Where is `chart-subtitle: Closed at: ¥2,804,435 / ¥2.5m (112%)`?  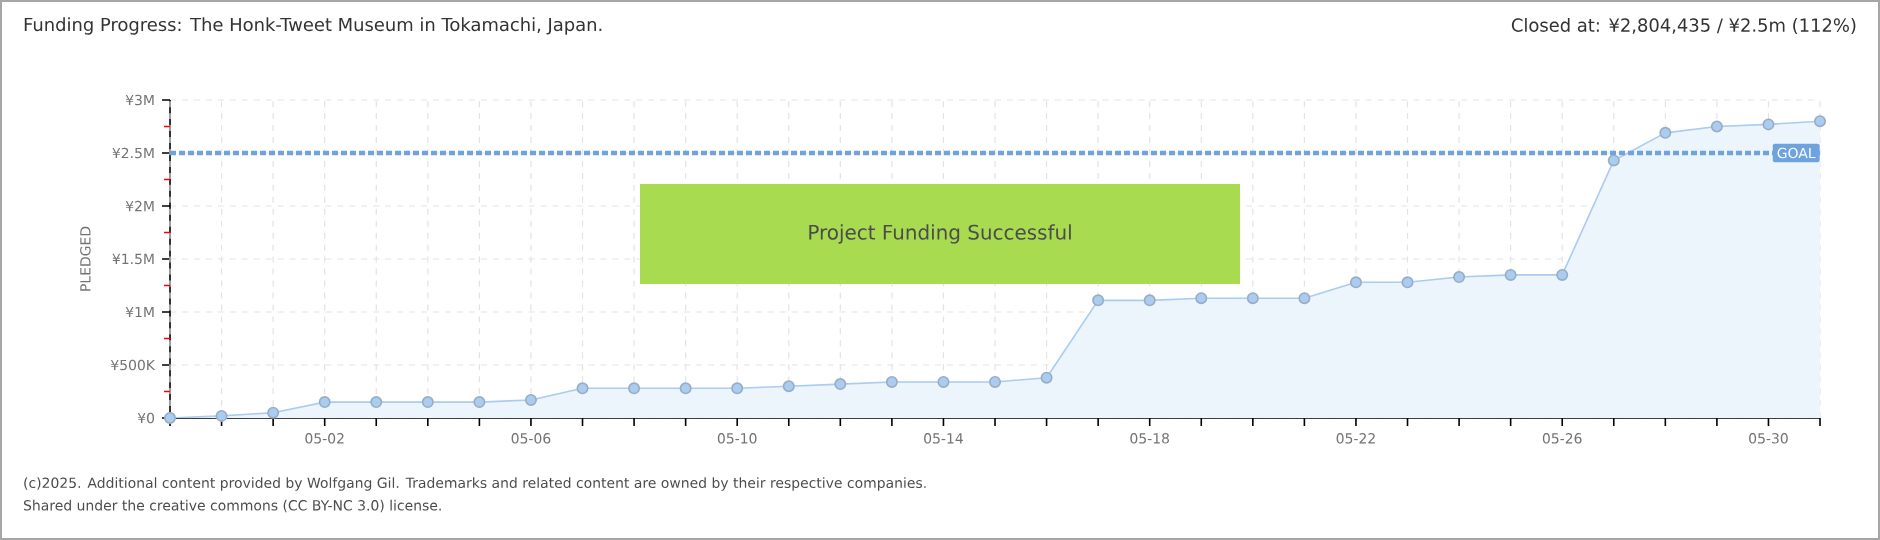 chart-subtitle: Closed at: ¥2,804,435 / ¥2.5m (112%) is located at coordinates (1683, 26).